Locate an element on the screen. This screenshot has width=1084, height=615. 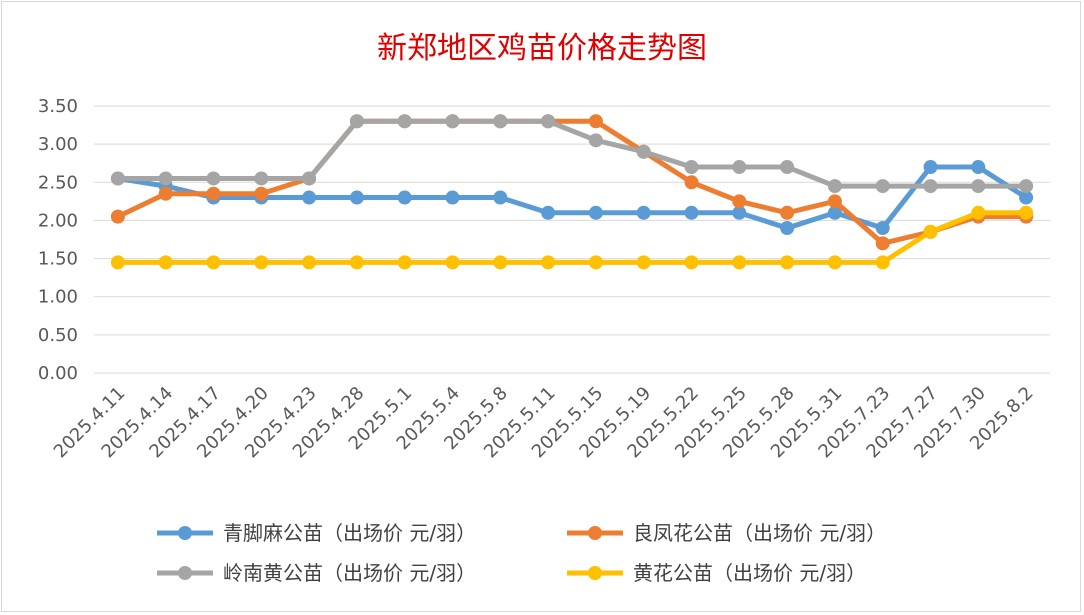
legend-item: 青脚麻公苗（出场价 元/羽） is located at coordinates (316, 533).